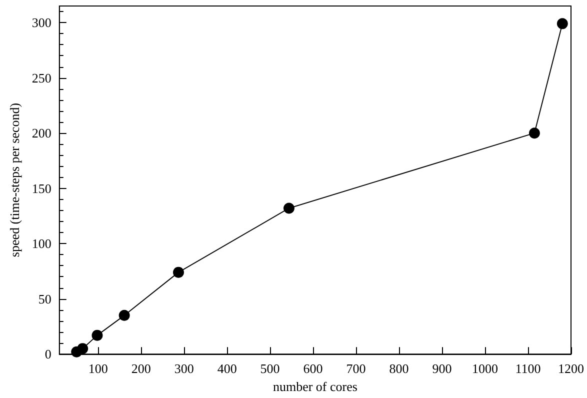  Describe the element at coordinates (42, 133) in the screenshot. I see `y-tick-label: 200` at that location.